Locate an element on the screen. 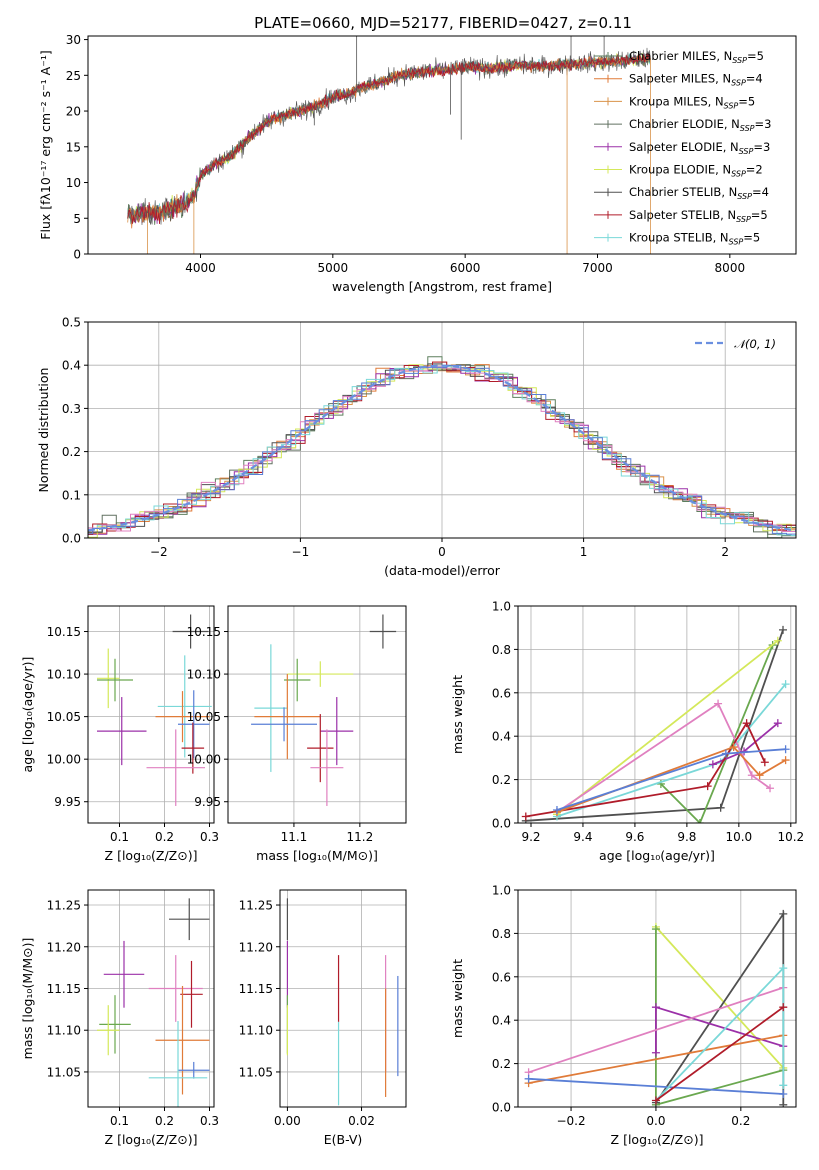 This screenshot has height=1170, width=819. x-tick-label: 6000 is located at coordinates (465, 268).